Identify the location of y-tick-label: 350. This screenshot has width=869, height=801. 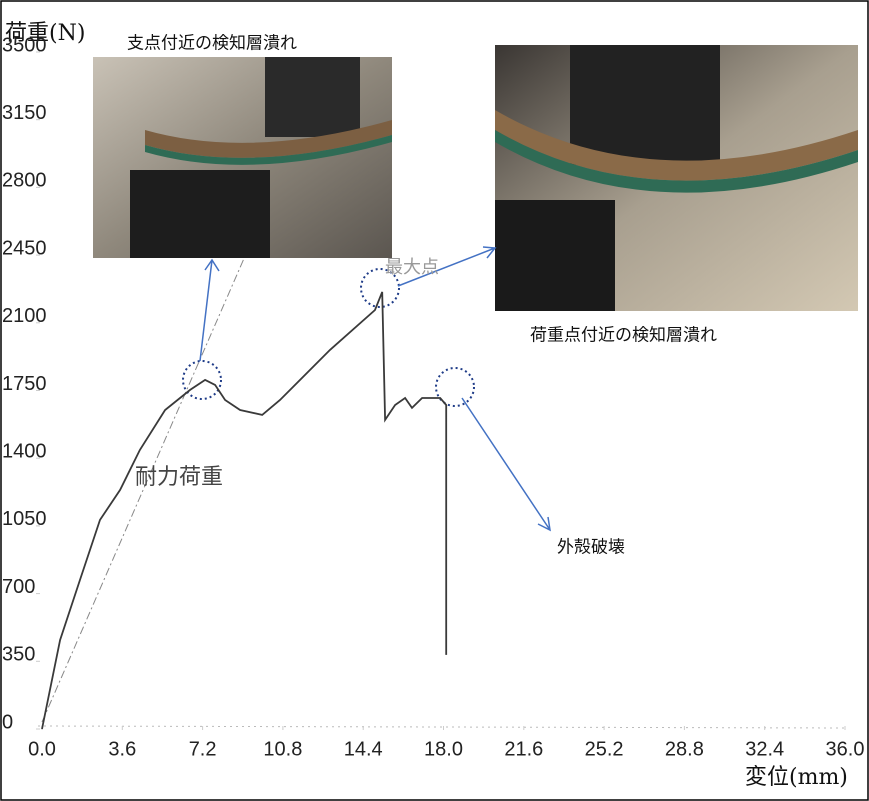
(18, 655).